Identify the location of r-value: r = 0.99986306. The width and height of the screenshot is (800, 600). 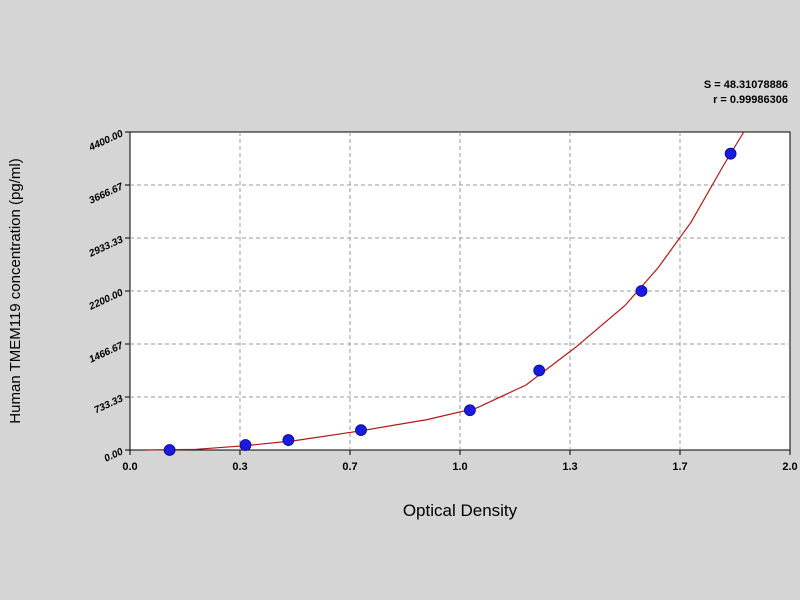
(750, 100).